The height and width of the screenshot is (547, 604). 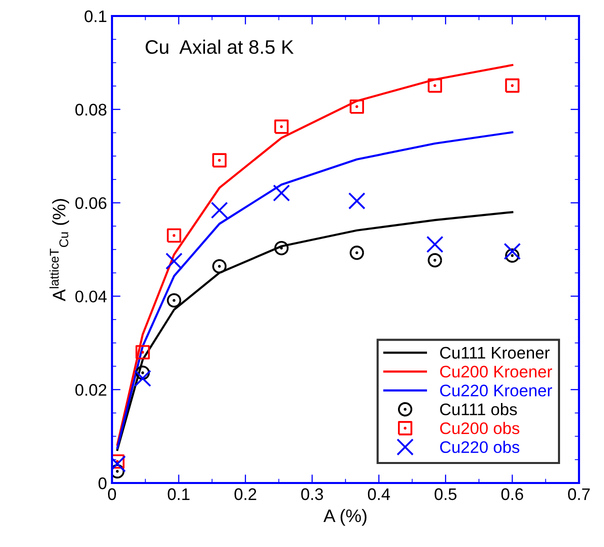 I want to click on y-tick-label: 0.1, so click(x=95, y=16).